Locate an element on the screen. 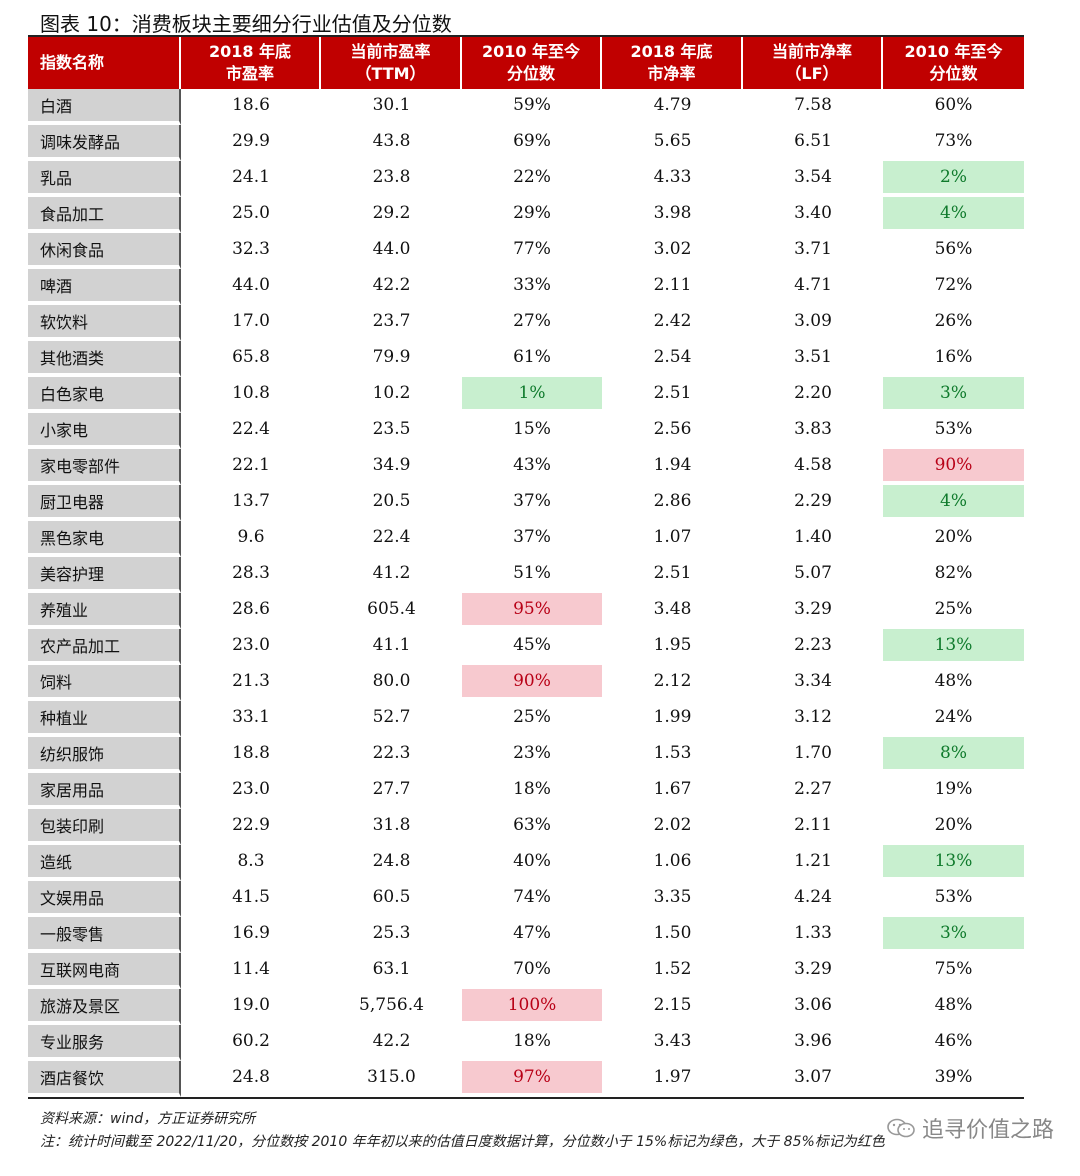  cell-pb-lf: 3.71 is located at coordinates (813, 251).